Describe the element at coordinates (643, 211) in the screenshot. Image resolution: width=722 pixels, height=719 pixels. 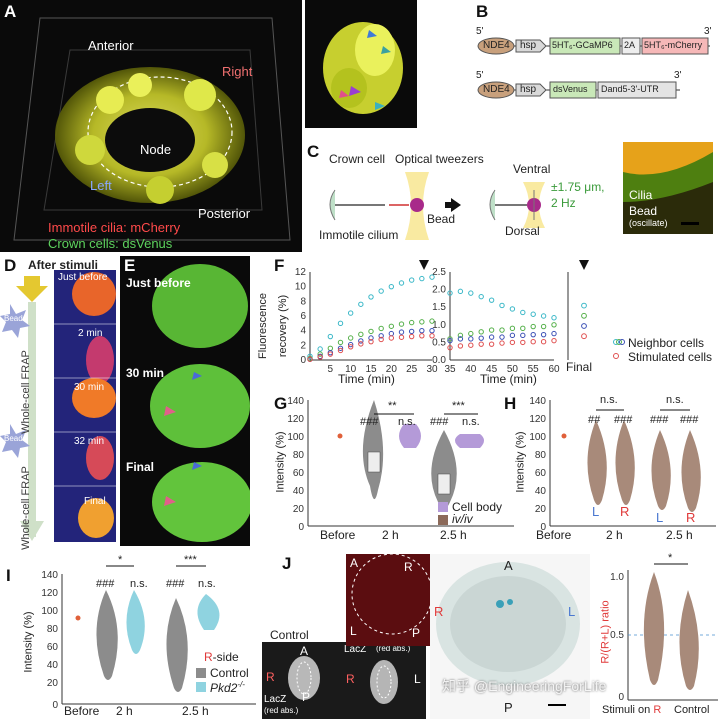
I see `c-bead2: Bead` at that location.